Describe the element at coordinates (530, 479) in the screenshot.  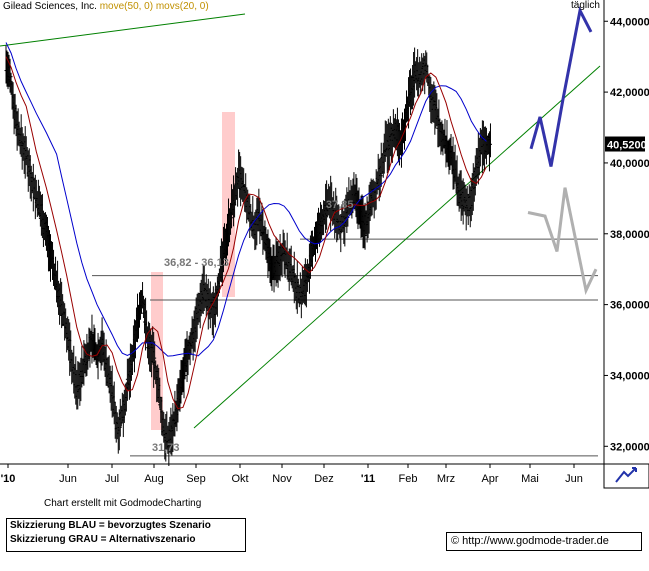
I see `x-tick-label: Mai` at that location.